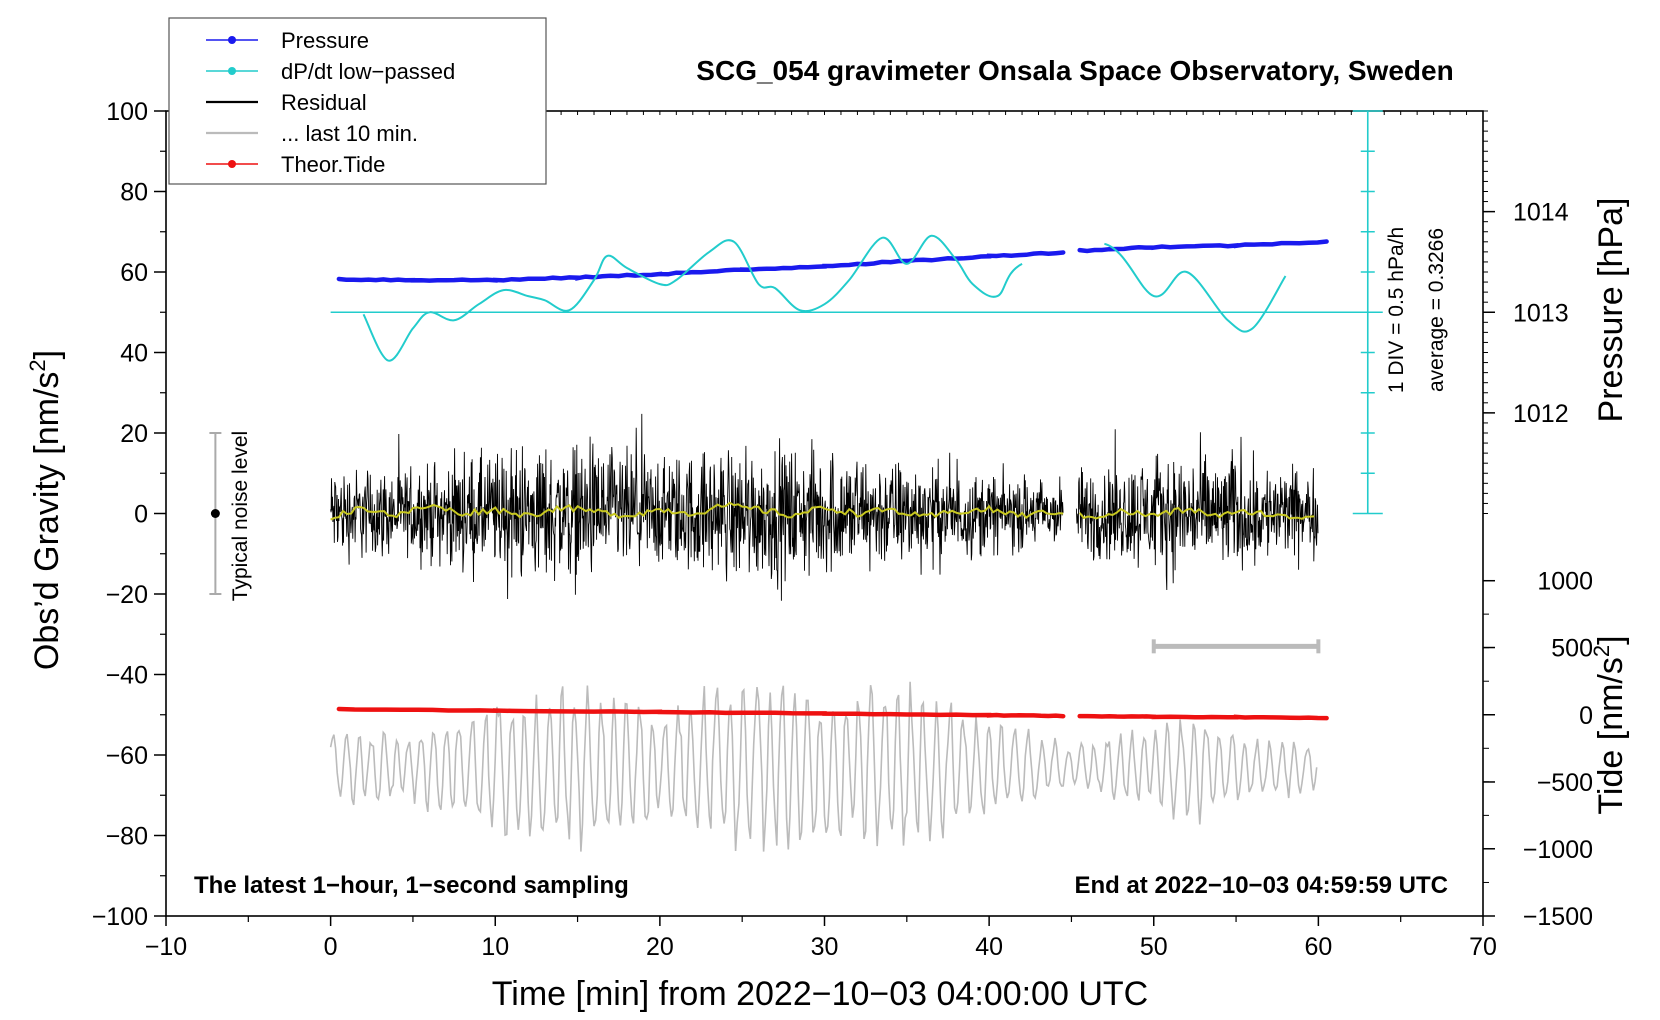 This screenshot has width=1660, height=1020. Describe the element at coordinates (832, 261) in the screenshot. I see `pressure-line` at that location.